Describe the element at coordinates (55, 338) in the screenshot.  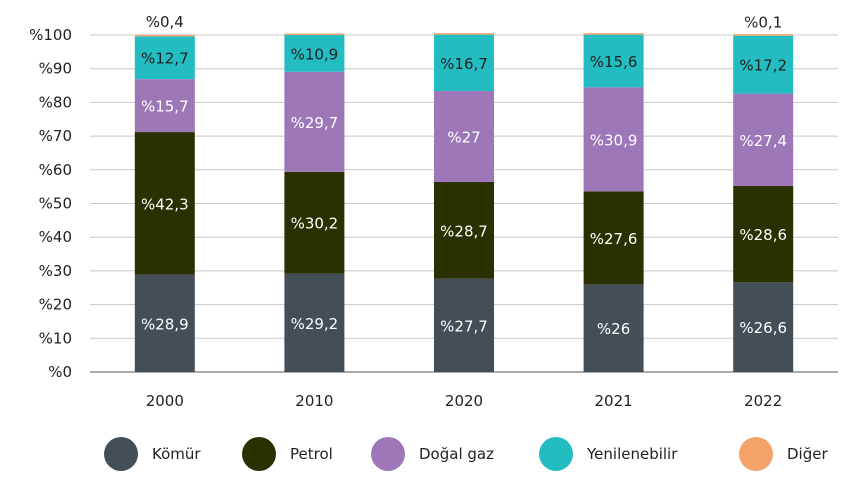
I see `y-tick-label: %10` at that location.